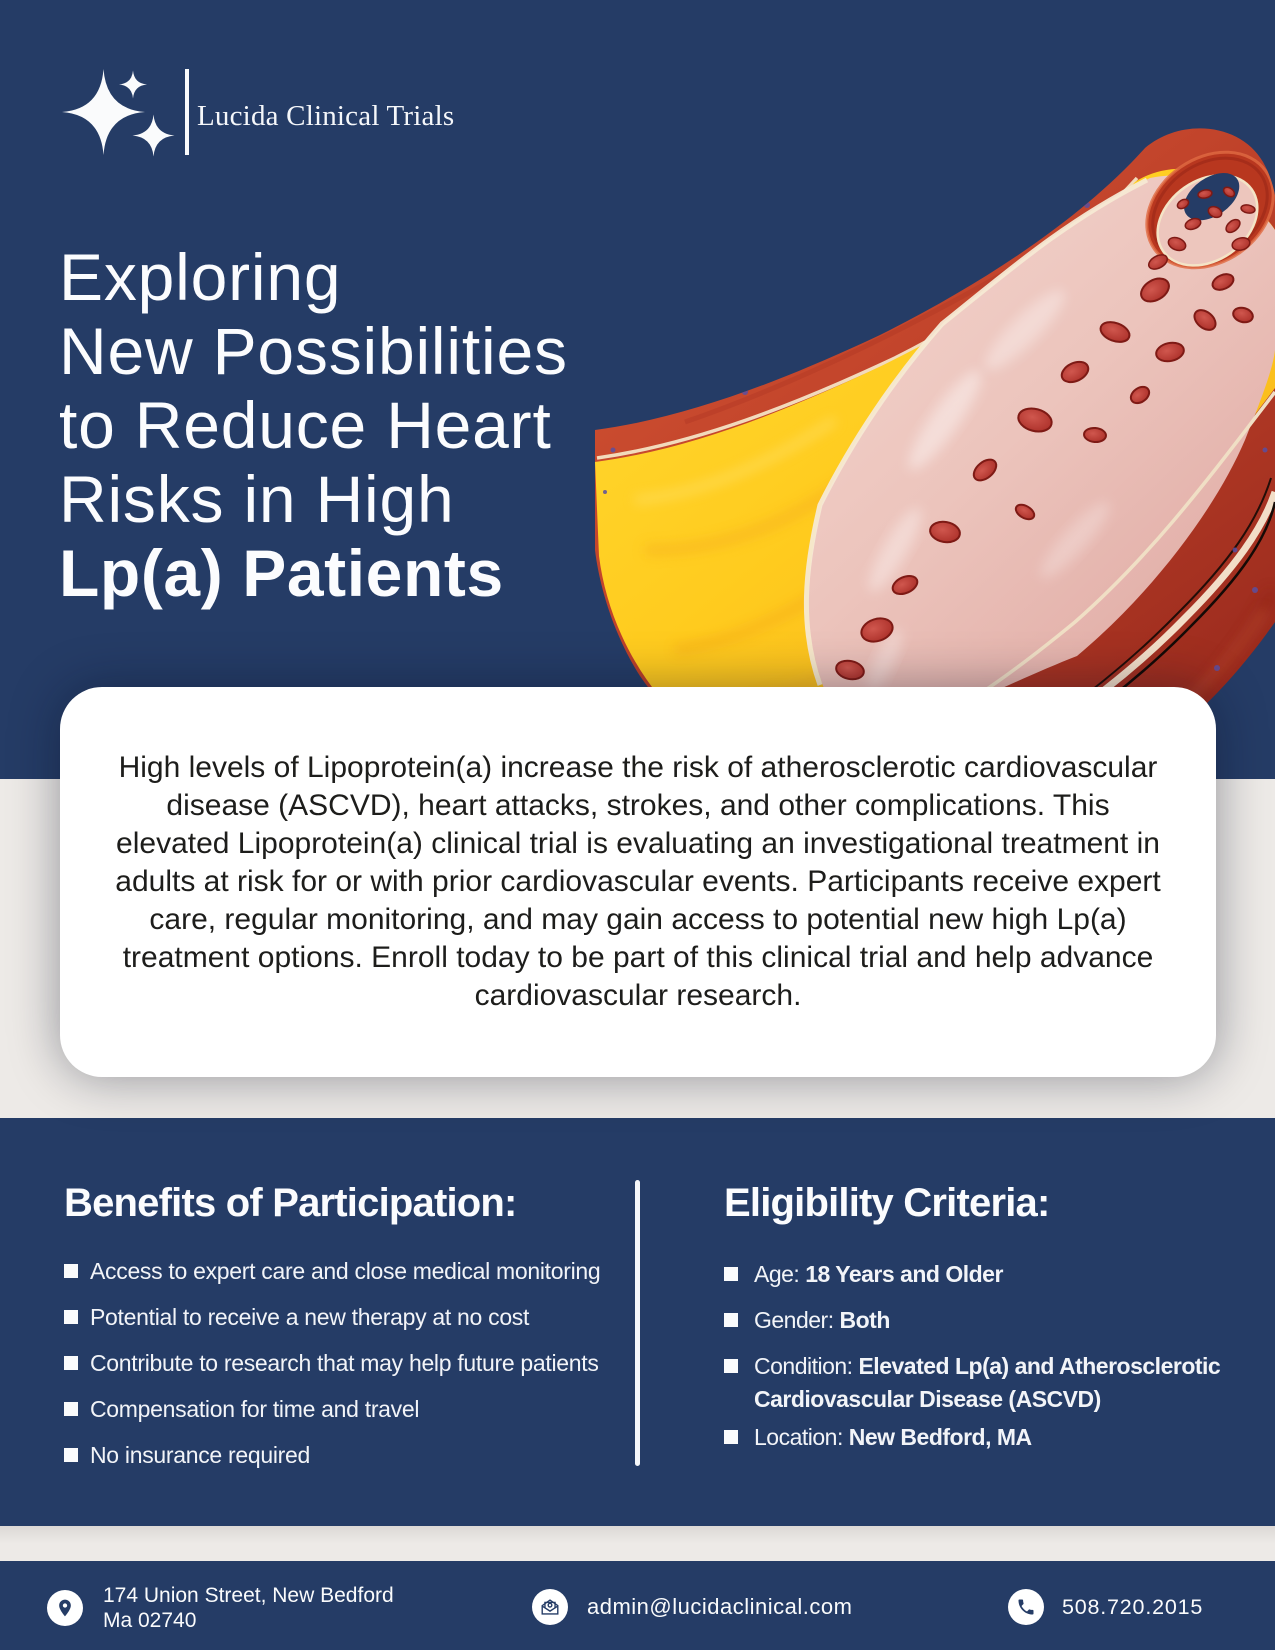  What do you see at coordinates (940, 1437) in the screenshot?
I see `criterion-value: New Bedford, MA` at bounding box center [940, 1437].